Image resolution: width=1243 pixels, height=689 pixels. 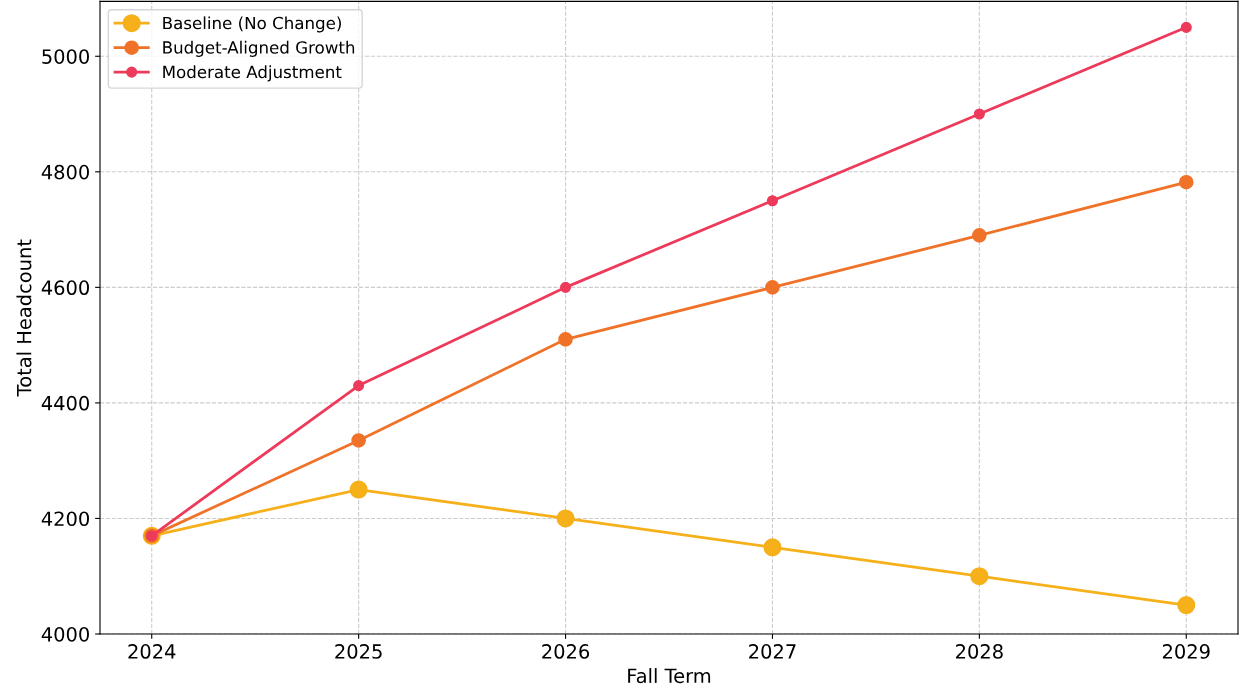 What do you see at coordinates (24, 318) in the screenshot?
I see `y-axis-title: Total Headcount` at bounding box center [24, 318].